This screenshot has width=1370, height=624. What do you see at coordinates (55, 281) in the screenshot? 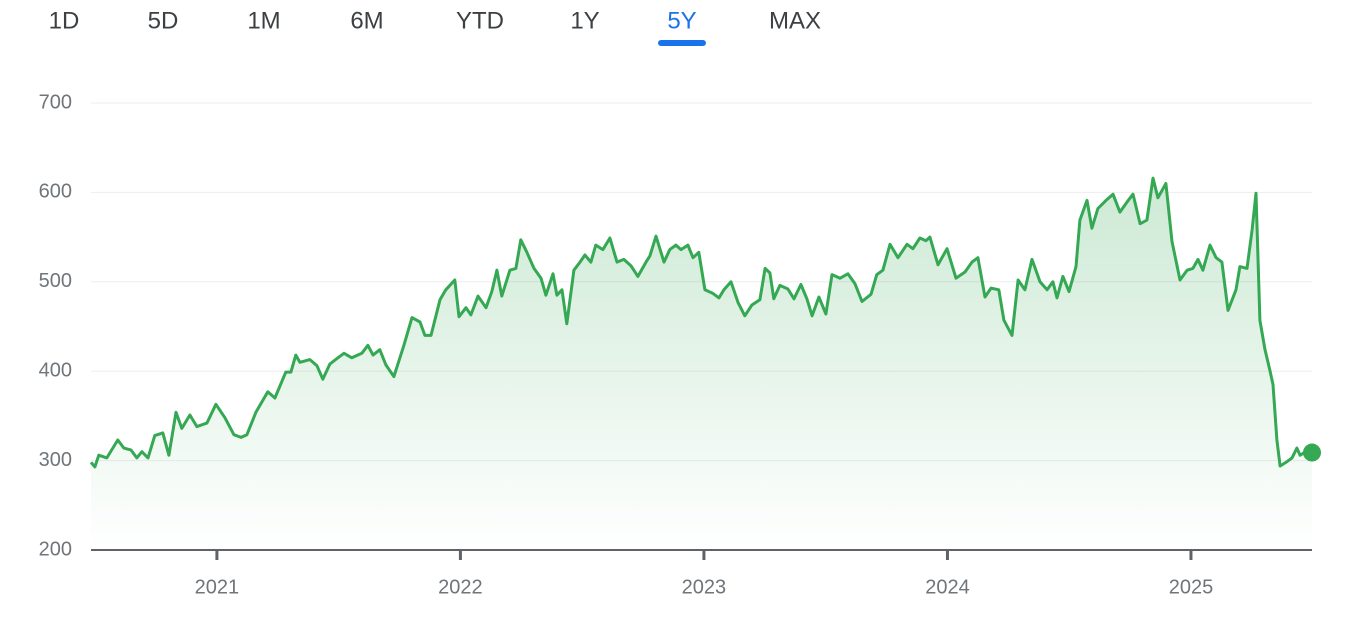
I see `y-tick-label: 500` at bounding box center [55, 281].